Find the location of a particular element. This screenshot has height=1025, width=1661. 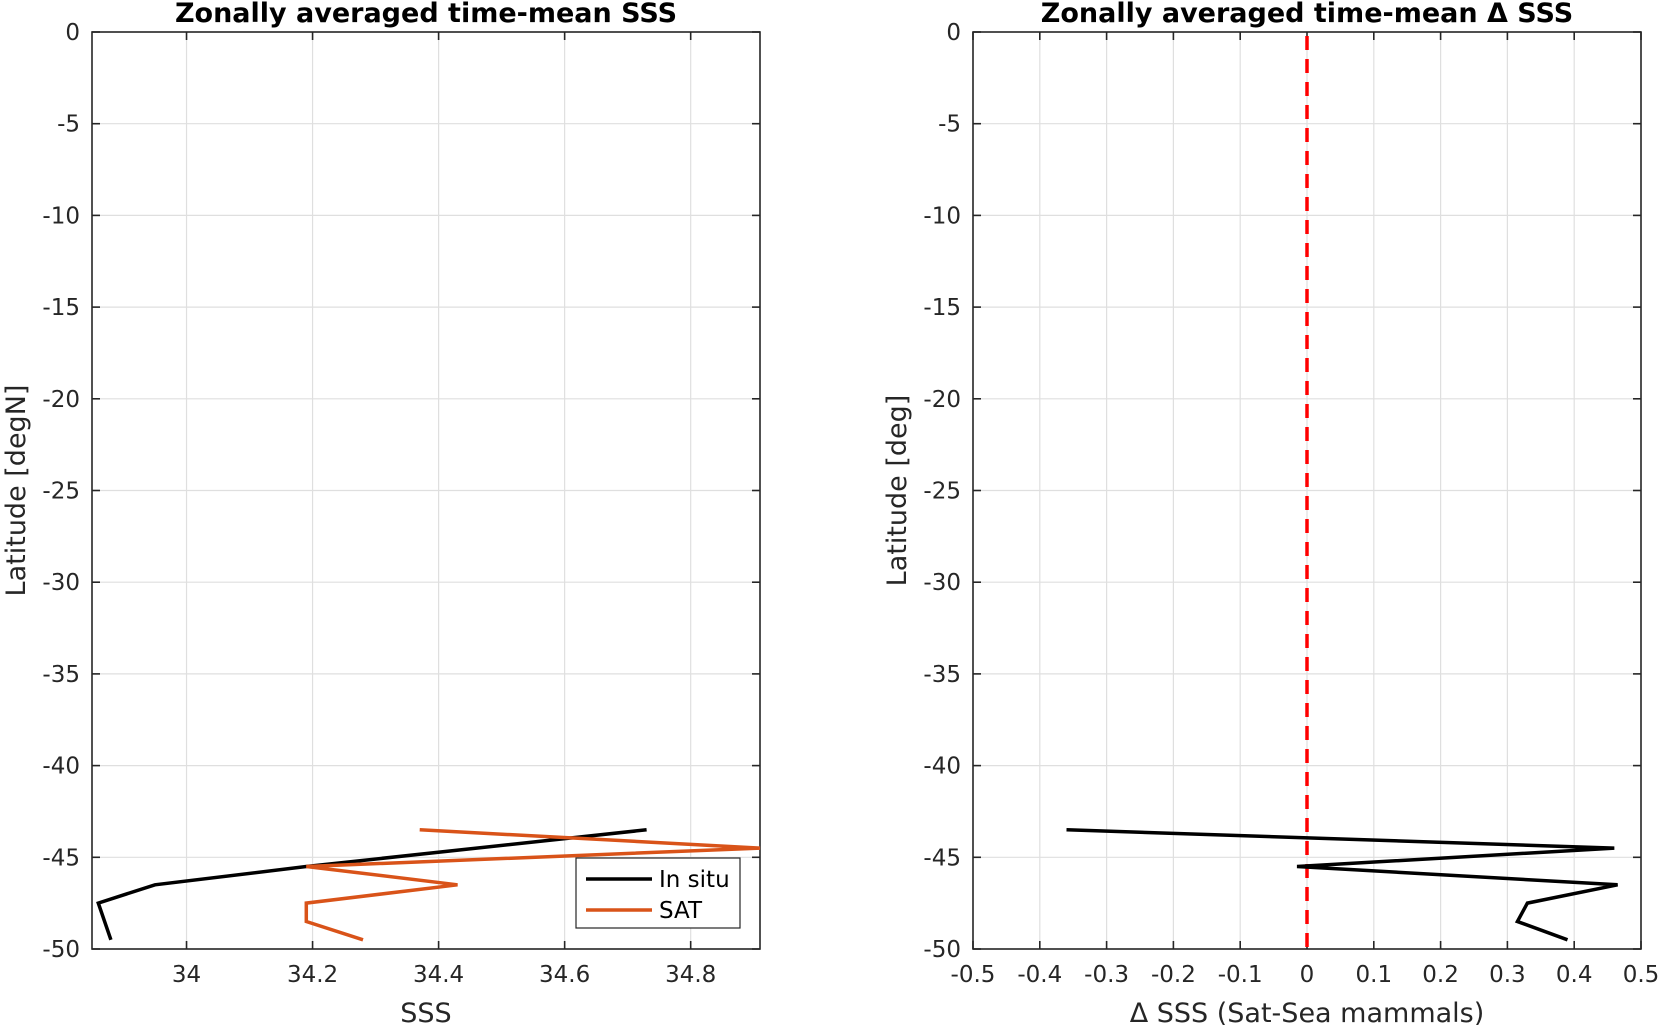

x-tick-label: 0.2 is located at coordinates (1440, 975).